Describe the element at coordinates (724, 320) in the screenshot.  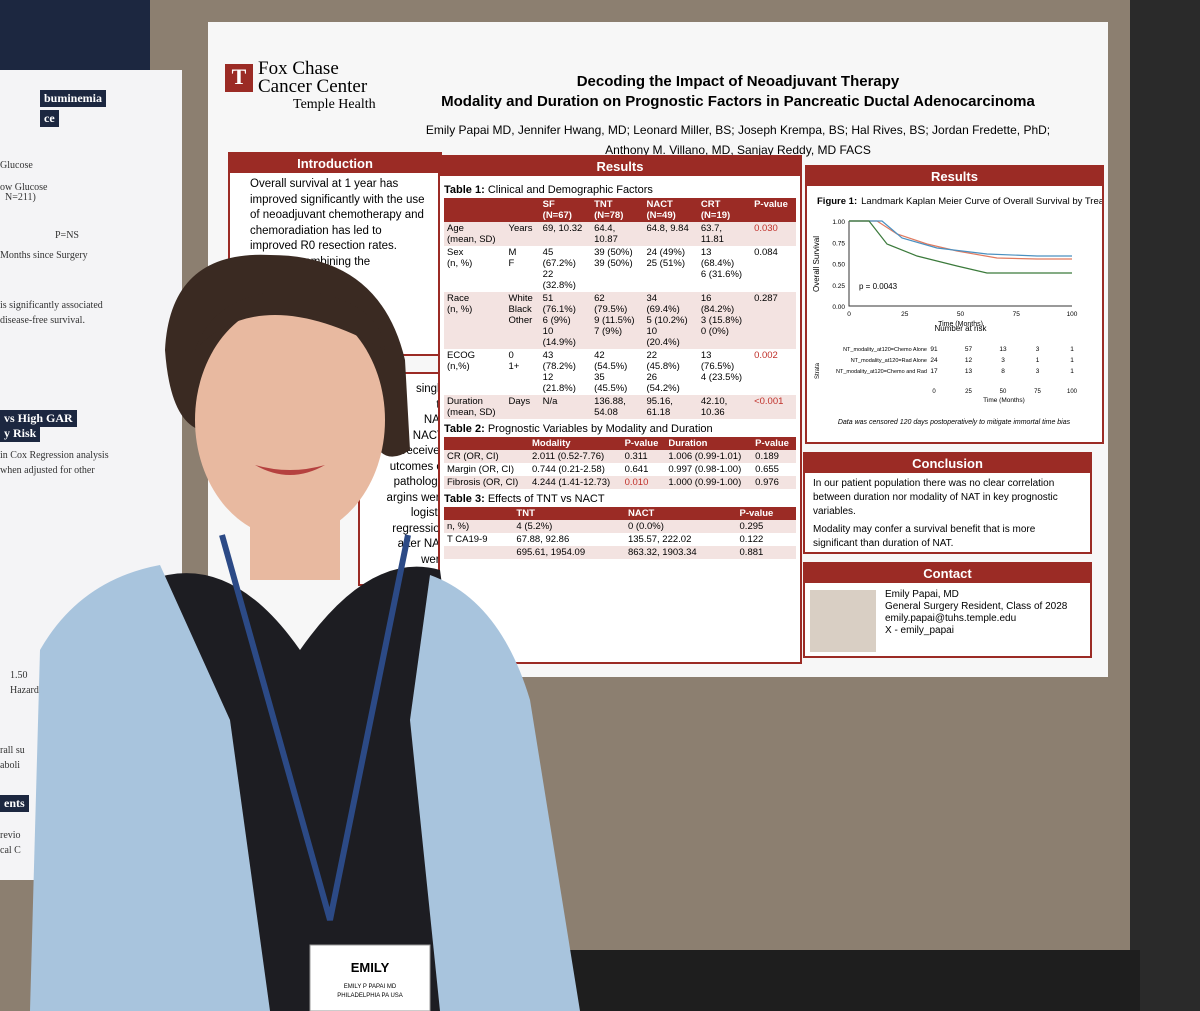
I see `cell: 16 (84.2%) 3 (15.8%) 0 (0%)` at that location.